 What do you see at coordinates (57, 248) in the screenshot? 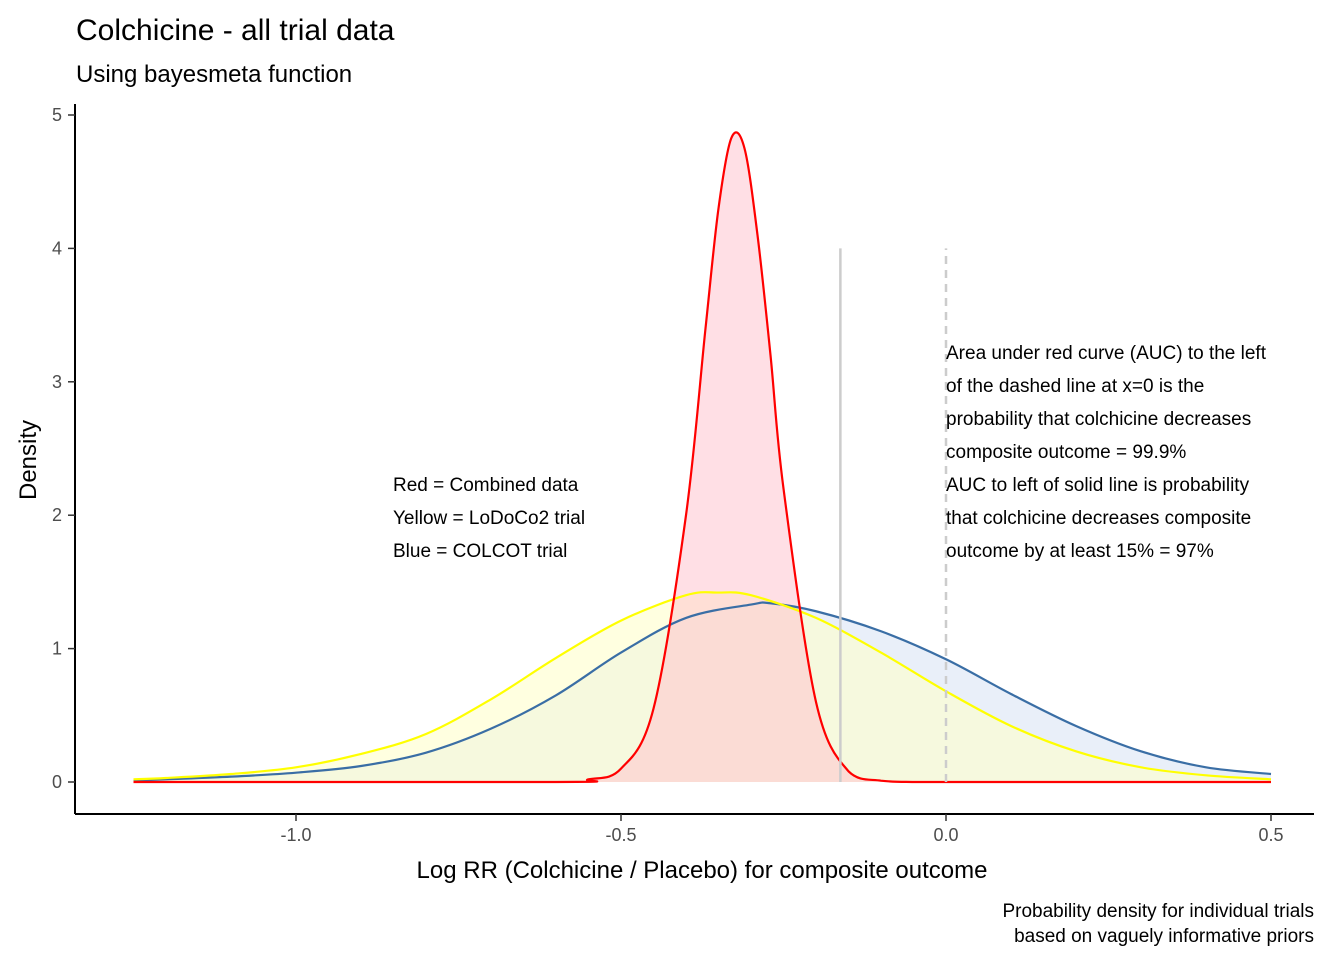
I see `y-tick-label: 4` at bounding box center [57, 248].